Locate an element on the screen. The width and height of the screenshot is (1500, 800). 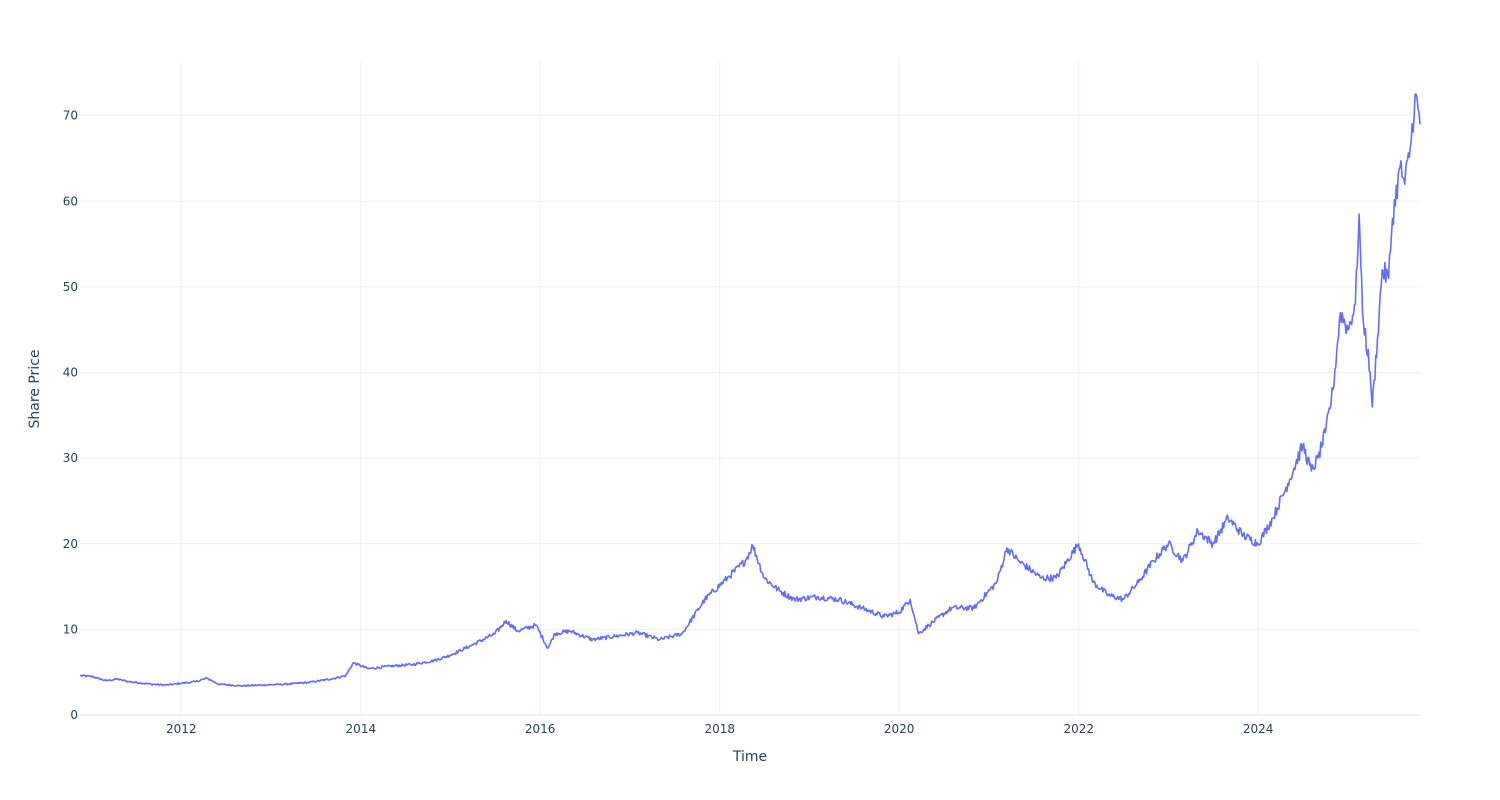
x-tick-label: 2024 is located at coordinates (1258, 729).